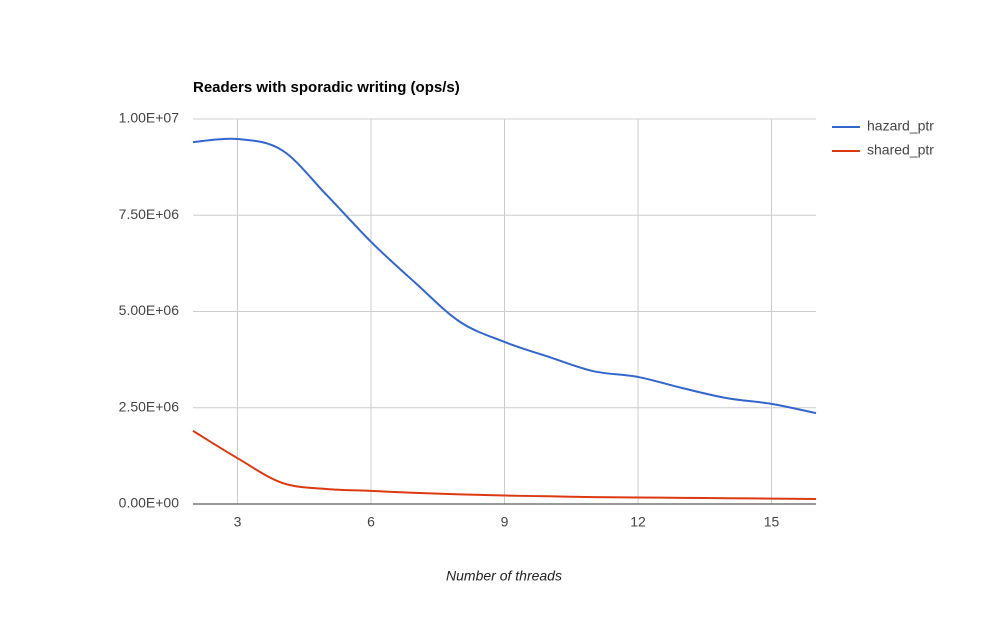 This screenshot has height=624, width=1008. What do you see at coordinates (772, 522) in the screenshot?
I see `x-tick-label: 15` at bounding box center [772, 522].